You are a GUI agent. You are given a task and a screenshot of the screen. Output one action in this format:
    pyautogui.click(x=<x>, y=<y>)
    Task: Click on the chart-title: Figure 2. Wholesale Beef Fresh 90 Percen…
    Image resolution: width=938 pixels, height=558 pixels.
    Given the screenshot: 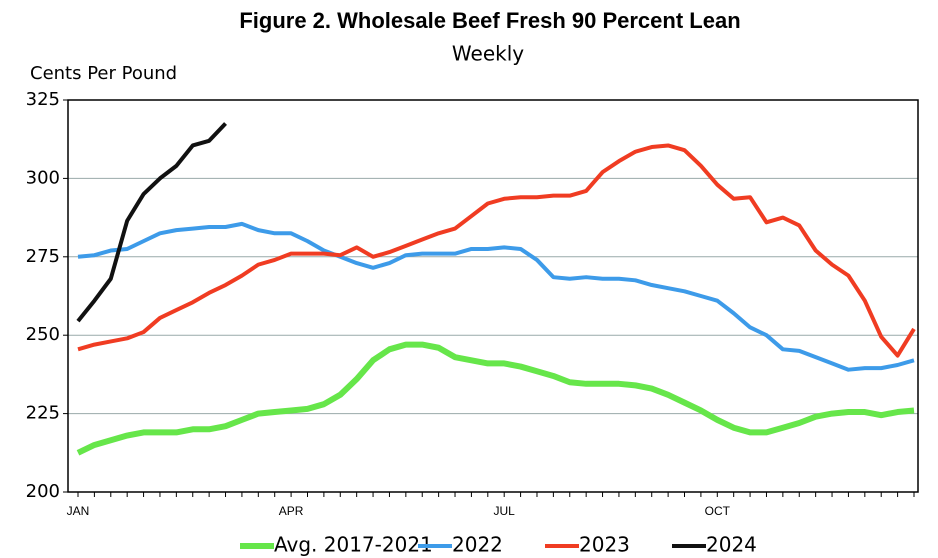 What is the action you would take?
    pyautogui.click(x=489, y=20)
    